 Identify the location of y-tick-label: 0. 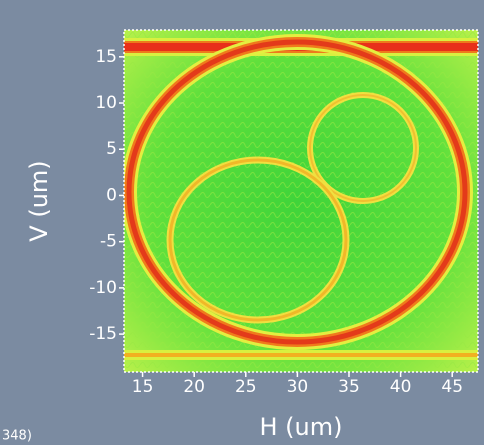
(111, 195).